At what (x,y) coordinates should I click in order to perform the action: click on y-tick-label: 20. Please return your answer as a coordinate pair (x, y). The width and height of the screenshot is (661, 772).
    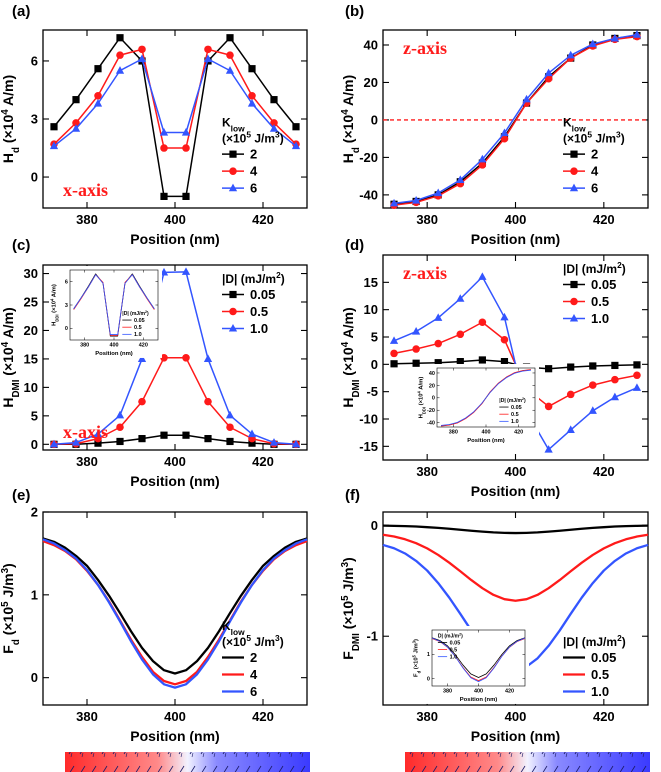
    Looking at the image, I should click on (31, 330).